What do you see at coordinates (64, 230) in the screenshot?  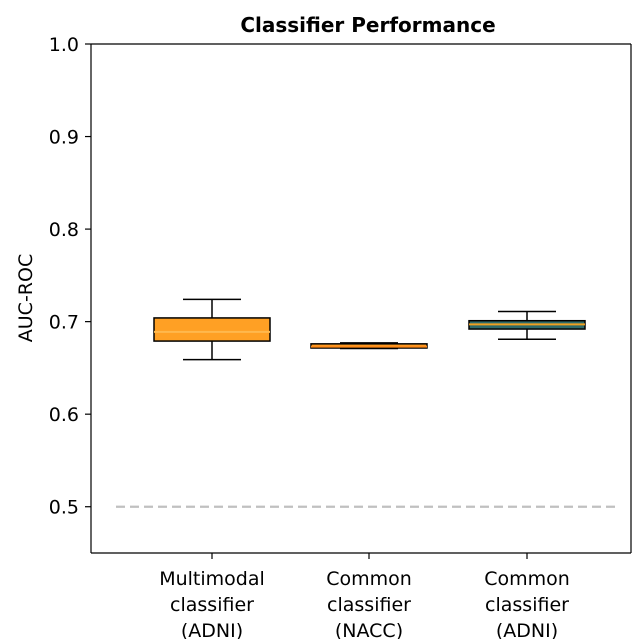 I see `y-tick-label: 0.8` at bounding box center [64, 230].